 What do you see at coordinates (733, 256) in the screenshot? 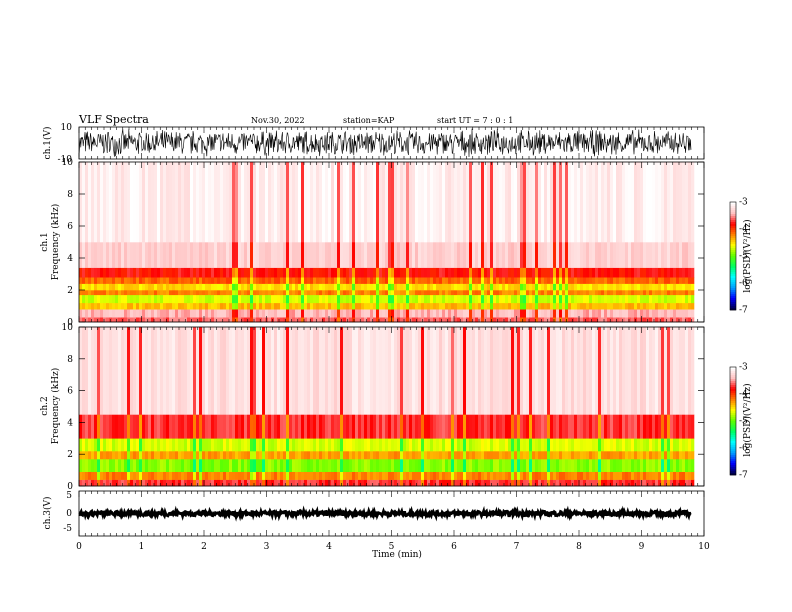
I see `colorbar-frame` at bounding box center [733, 256].